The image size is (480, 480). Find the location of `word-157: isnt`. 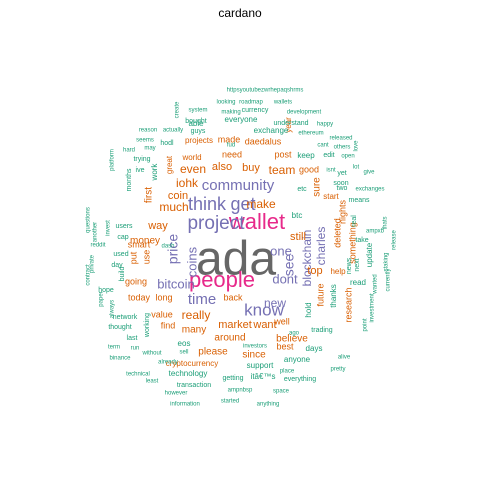

word-157: isnt is located at coordinates (331, 171).